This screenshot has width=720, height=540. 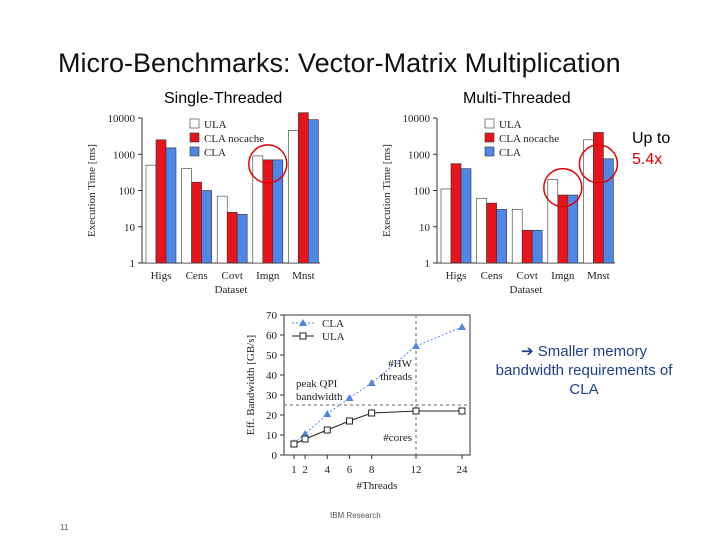 What do you see at coordinates (377, 385) in the screenshot?
I see `plot-frame` at bounding box center [377, 385].